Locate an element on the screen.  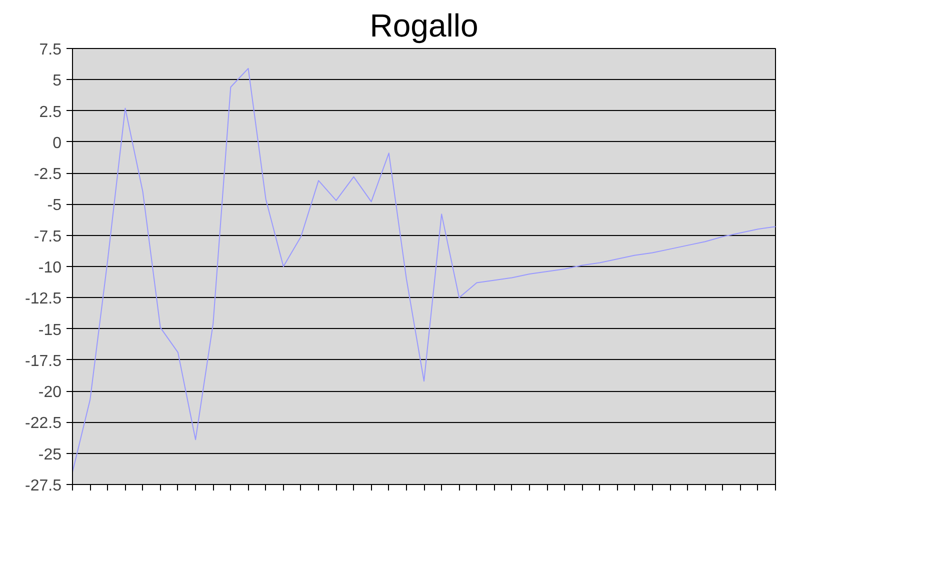
y-tick-label: -7.5 is located at coordinates (48, 237).